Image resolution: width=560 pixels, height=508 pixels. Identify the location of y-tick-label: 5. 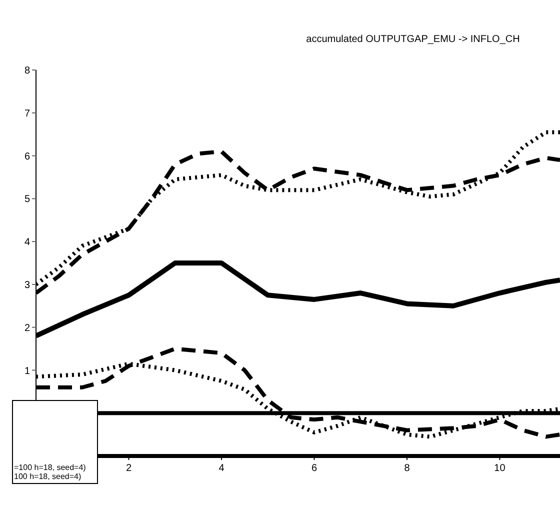
(27, 200).